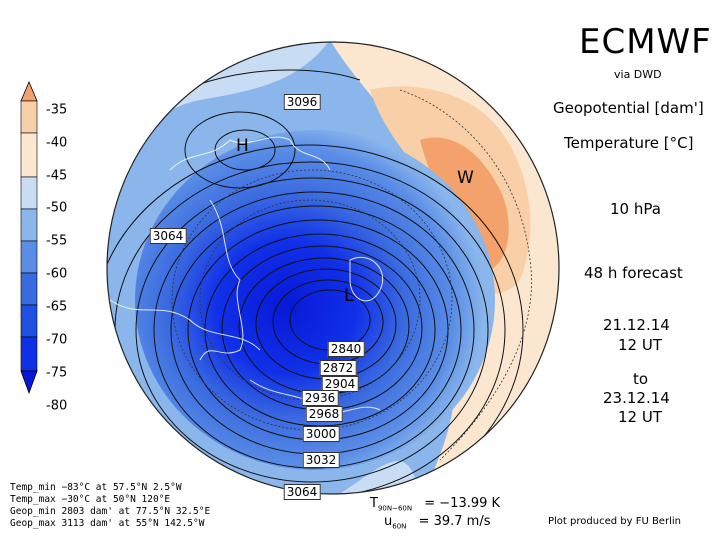 Image resolution: width=727 pixels, height=541 pixels. I want to click on contour-label: 2968, so click(324, 414).